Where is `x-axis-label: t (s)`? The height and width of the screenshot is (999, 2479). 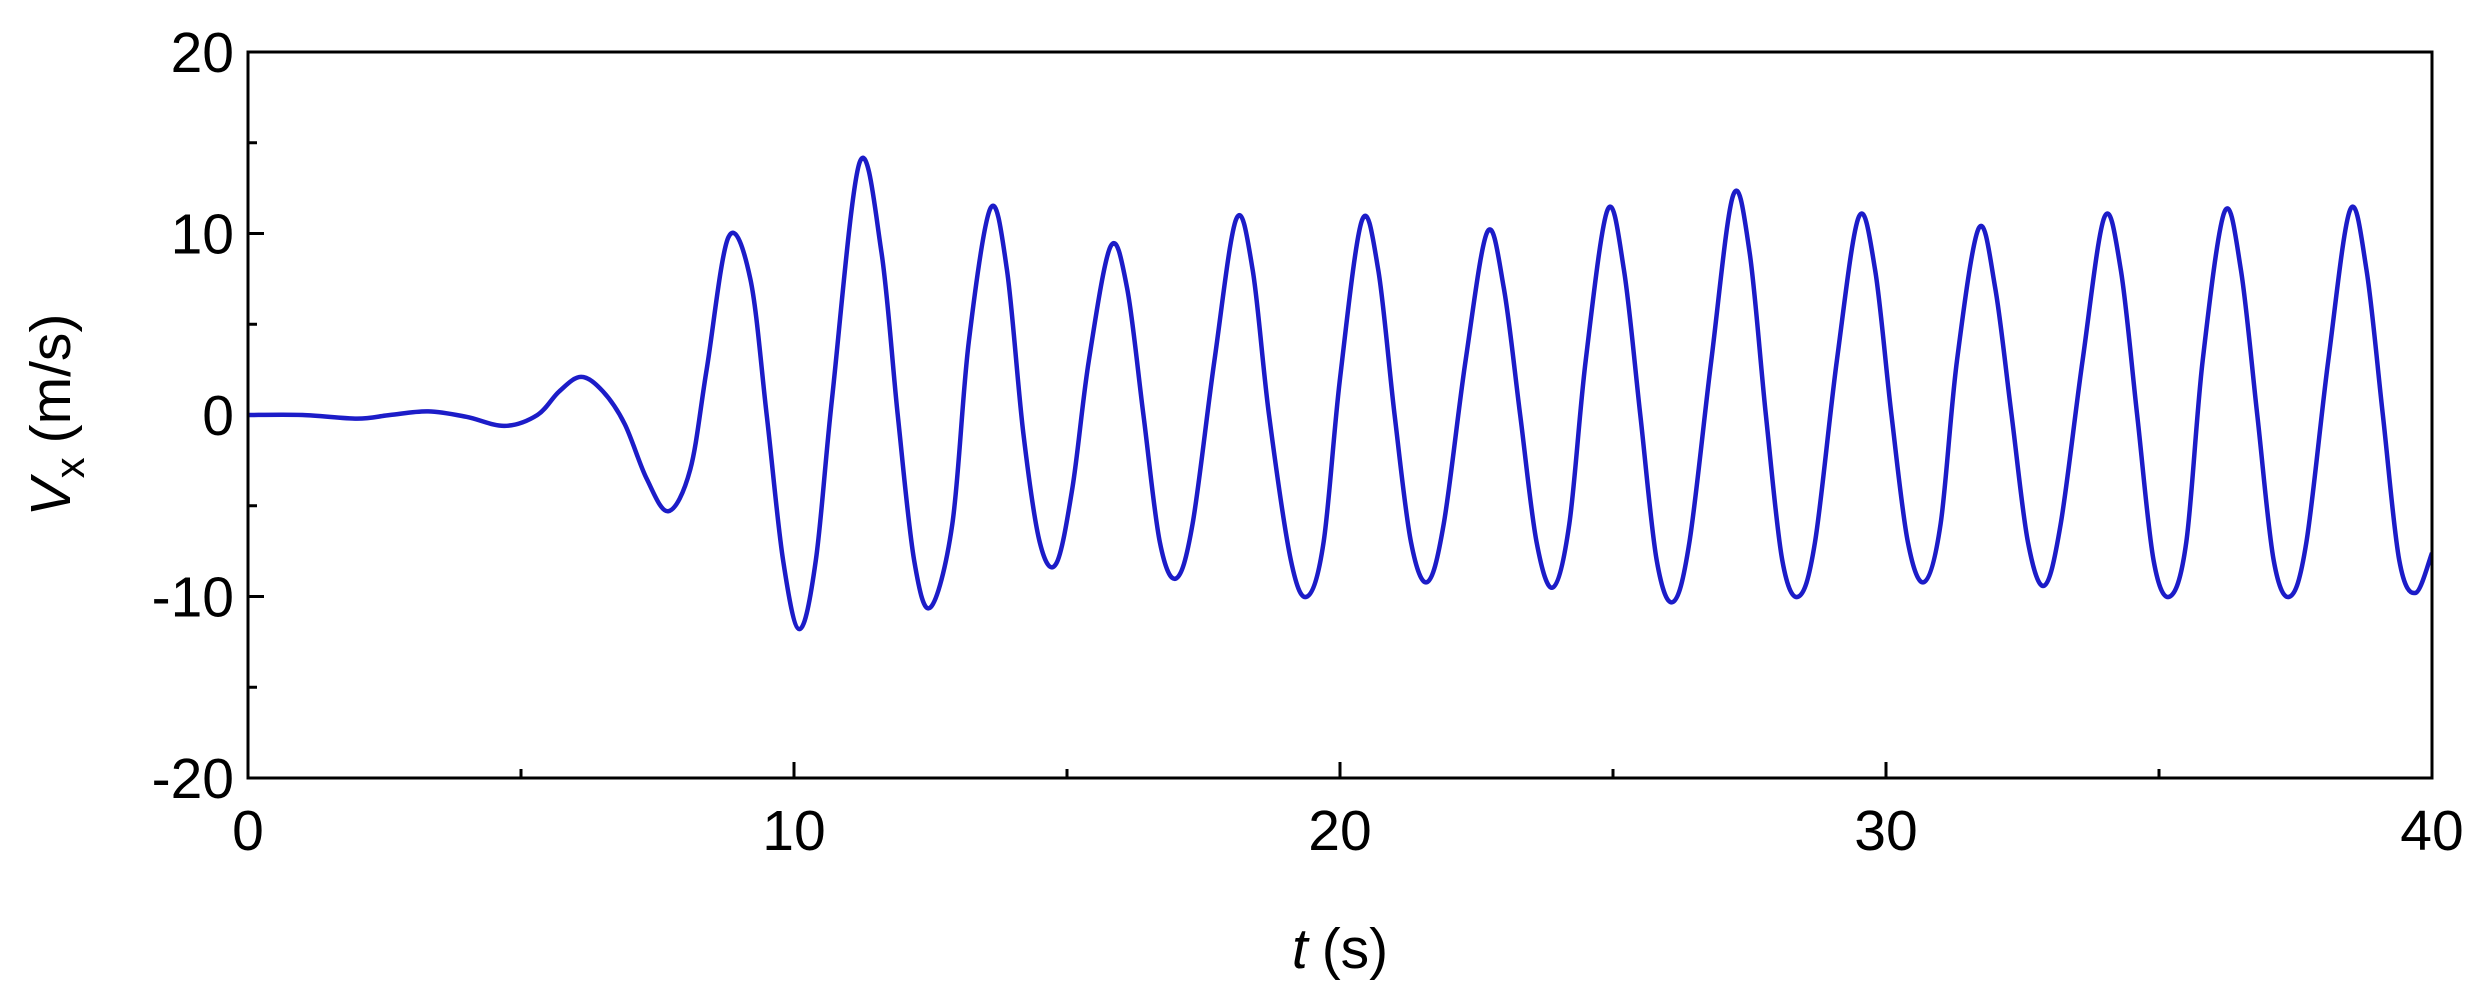
x-axis-label: t (s) is located at coordinates (1340, 949).